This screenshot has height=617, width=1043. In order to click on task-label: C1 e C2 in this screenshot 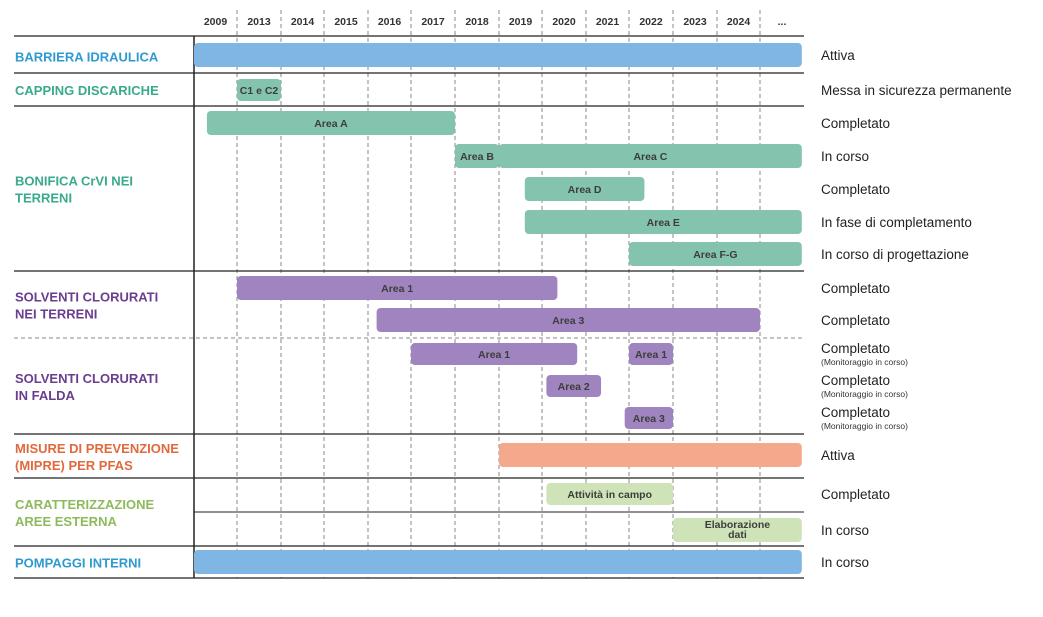, I will do `click(259, 91)`.